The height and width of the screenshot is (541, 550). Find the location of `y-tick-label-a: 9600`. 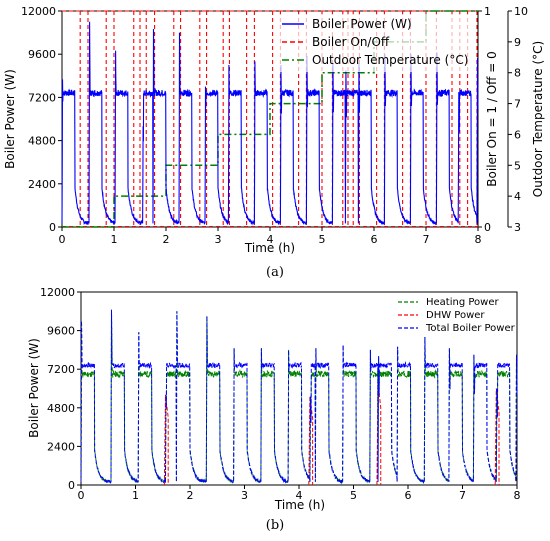

y-tick-label-a: 9600 is located at coordinates (42, 54).